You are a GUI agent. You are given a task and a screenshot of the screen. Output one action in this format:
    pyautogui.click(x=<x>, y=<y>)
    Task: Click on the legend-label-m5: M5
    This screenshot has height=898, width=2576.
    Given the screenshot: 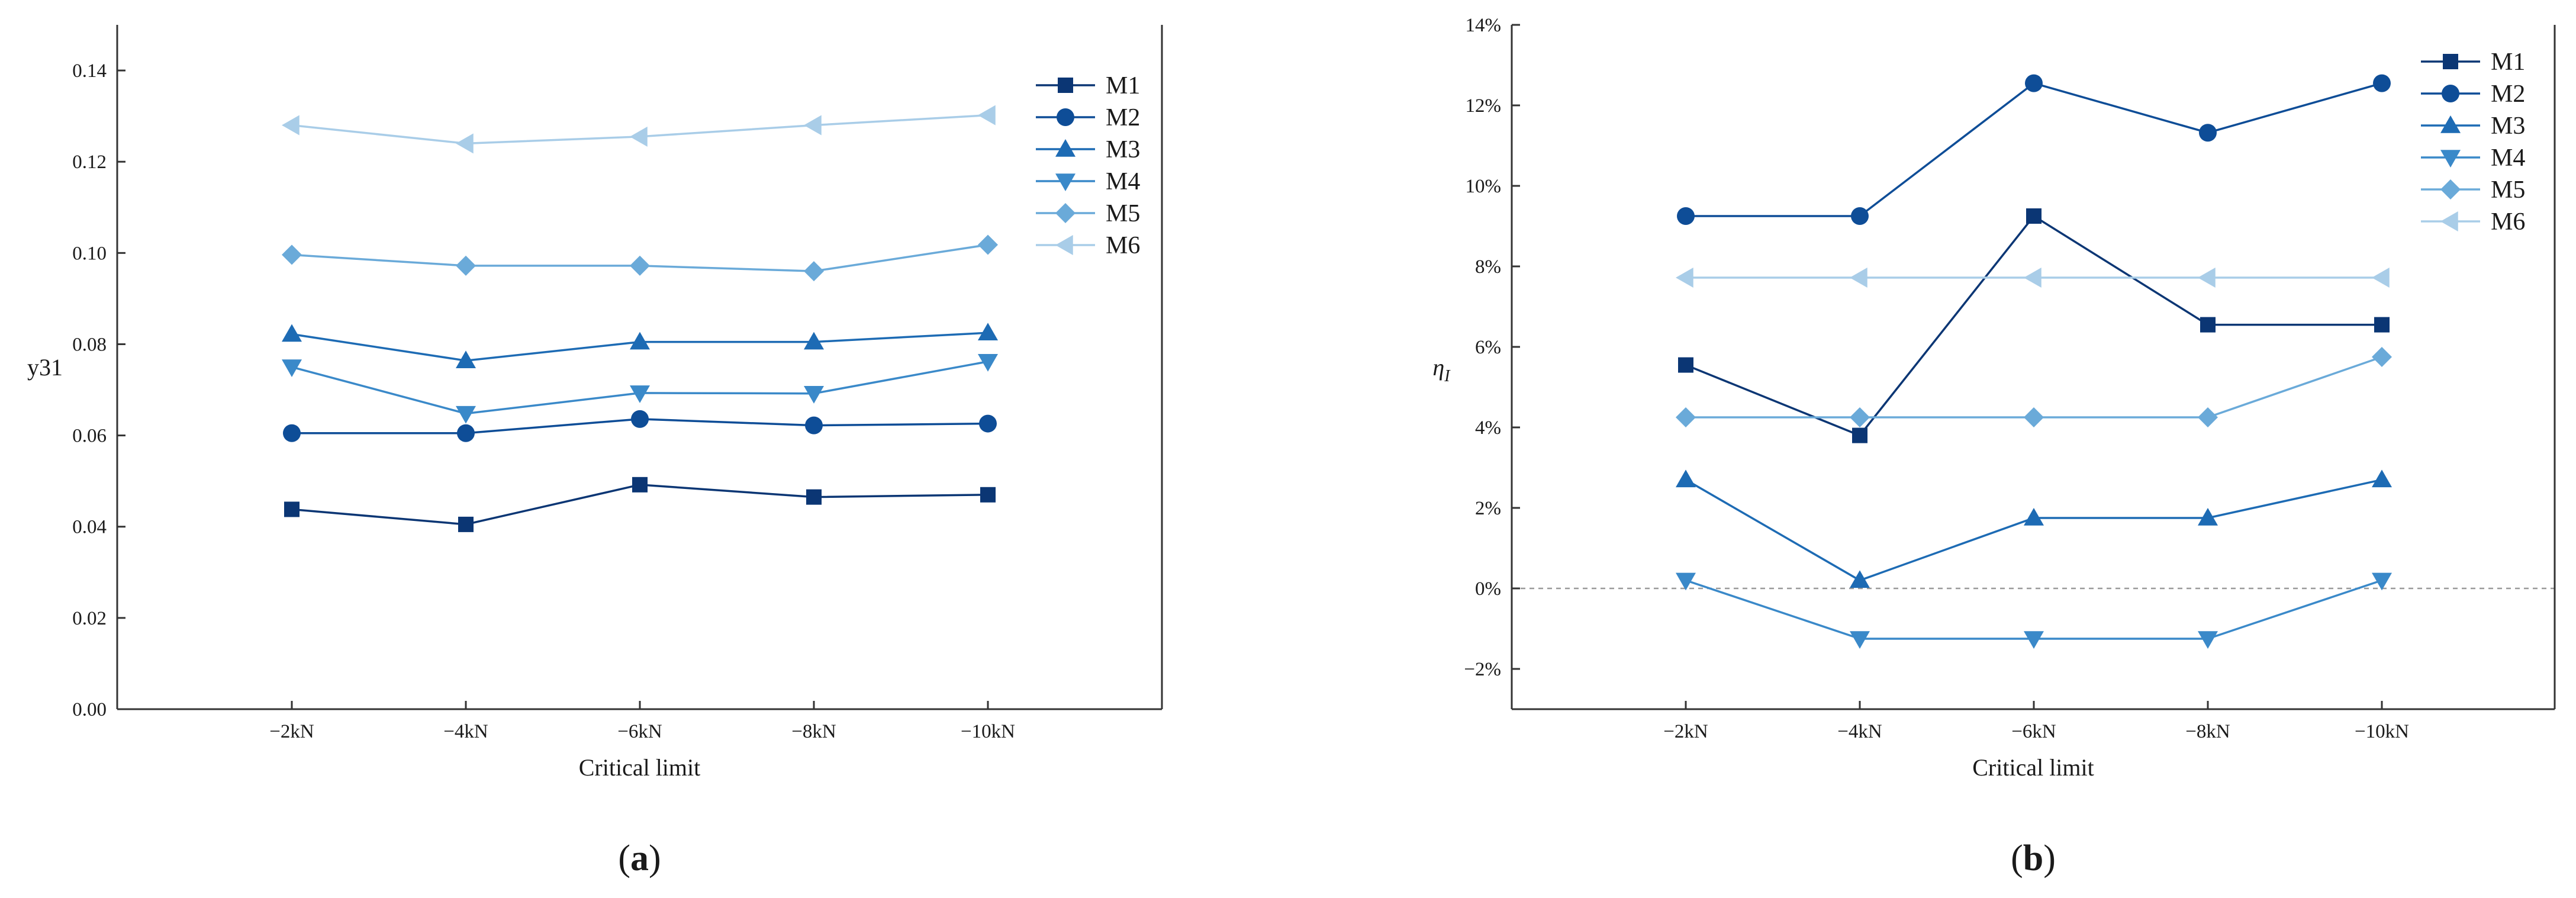 What is the action you would take?
    pyautogui.click(x=1123, y=213)
    